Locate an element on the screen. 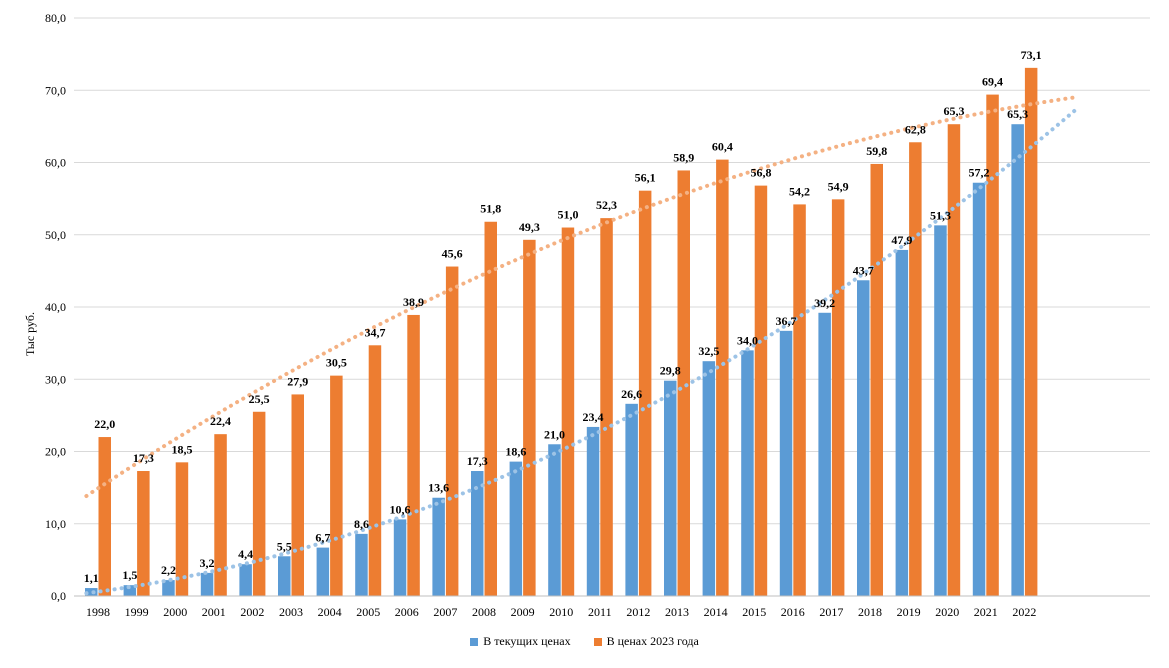 The height and width of the screenshot is (668, 1169). data-label-current-prices: 10,6 is located at coordinates (400, 509).